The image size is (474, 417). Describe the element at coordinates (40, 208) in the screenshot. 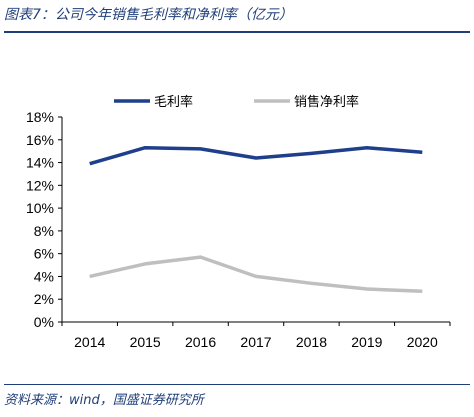

I see `y-tick-label: 10%` at that location.